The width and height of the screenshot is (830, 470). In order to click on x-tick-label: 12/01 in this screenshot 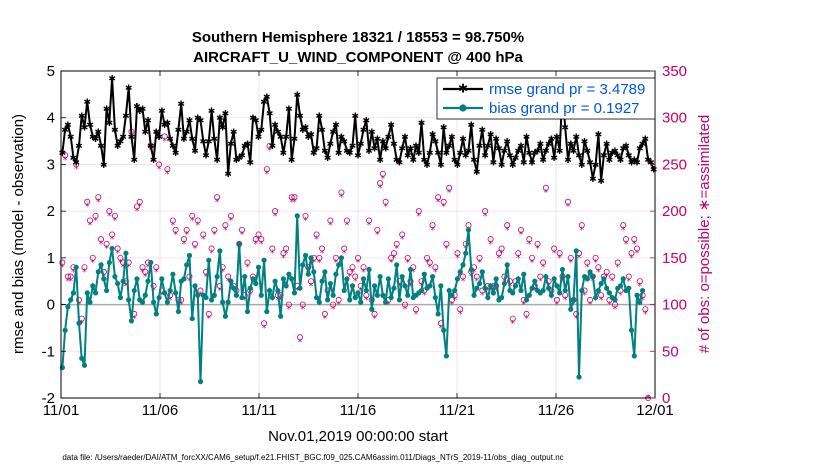, I will do `click(655, 410)`.